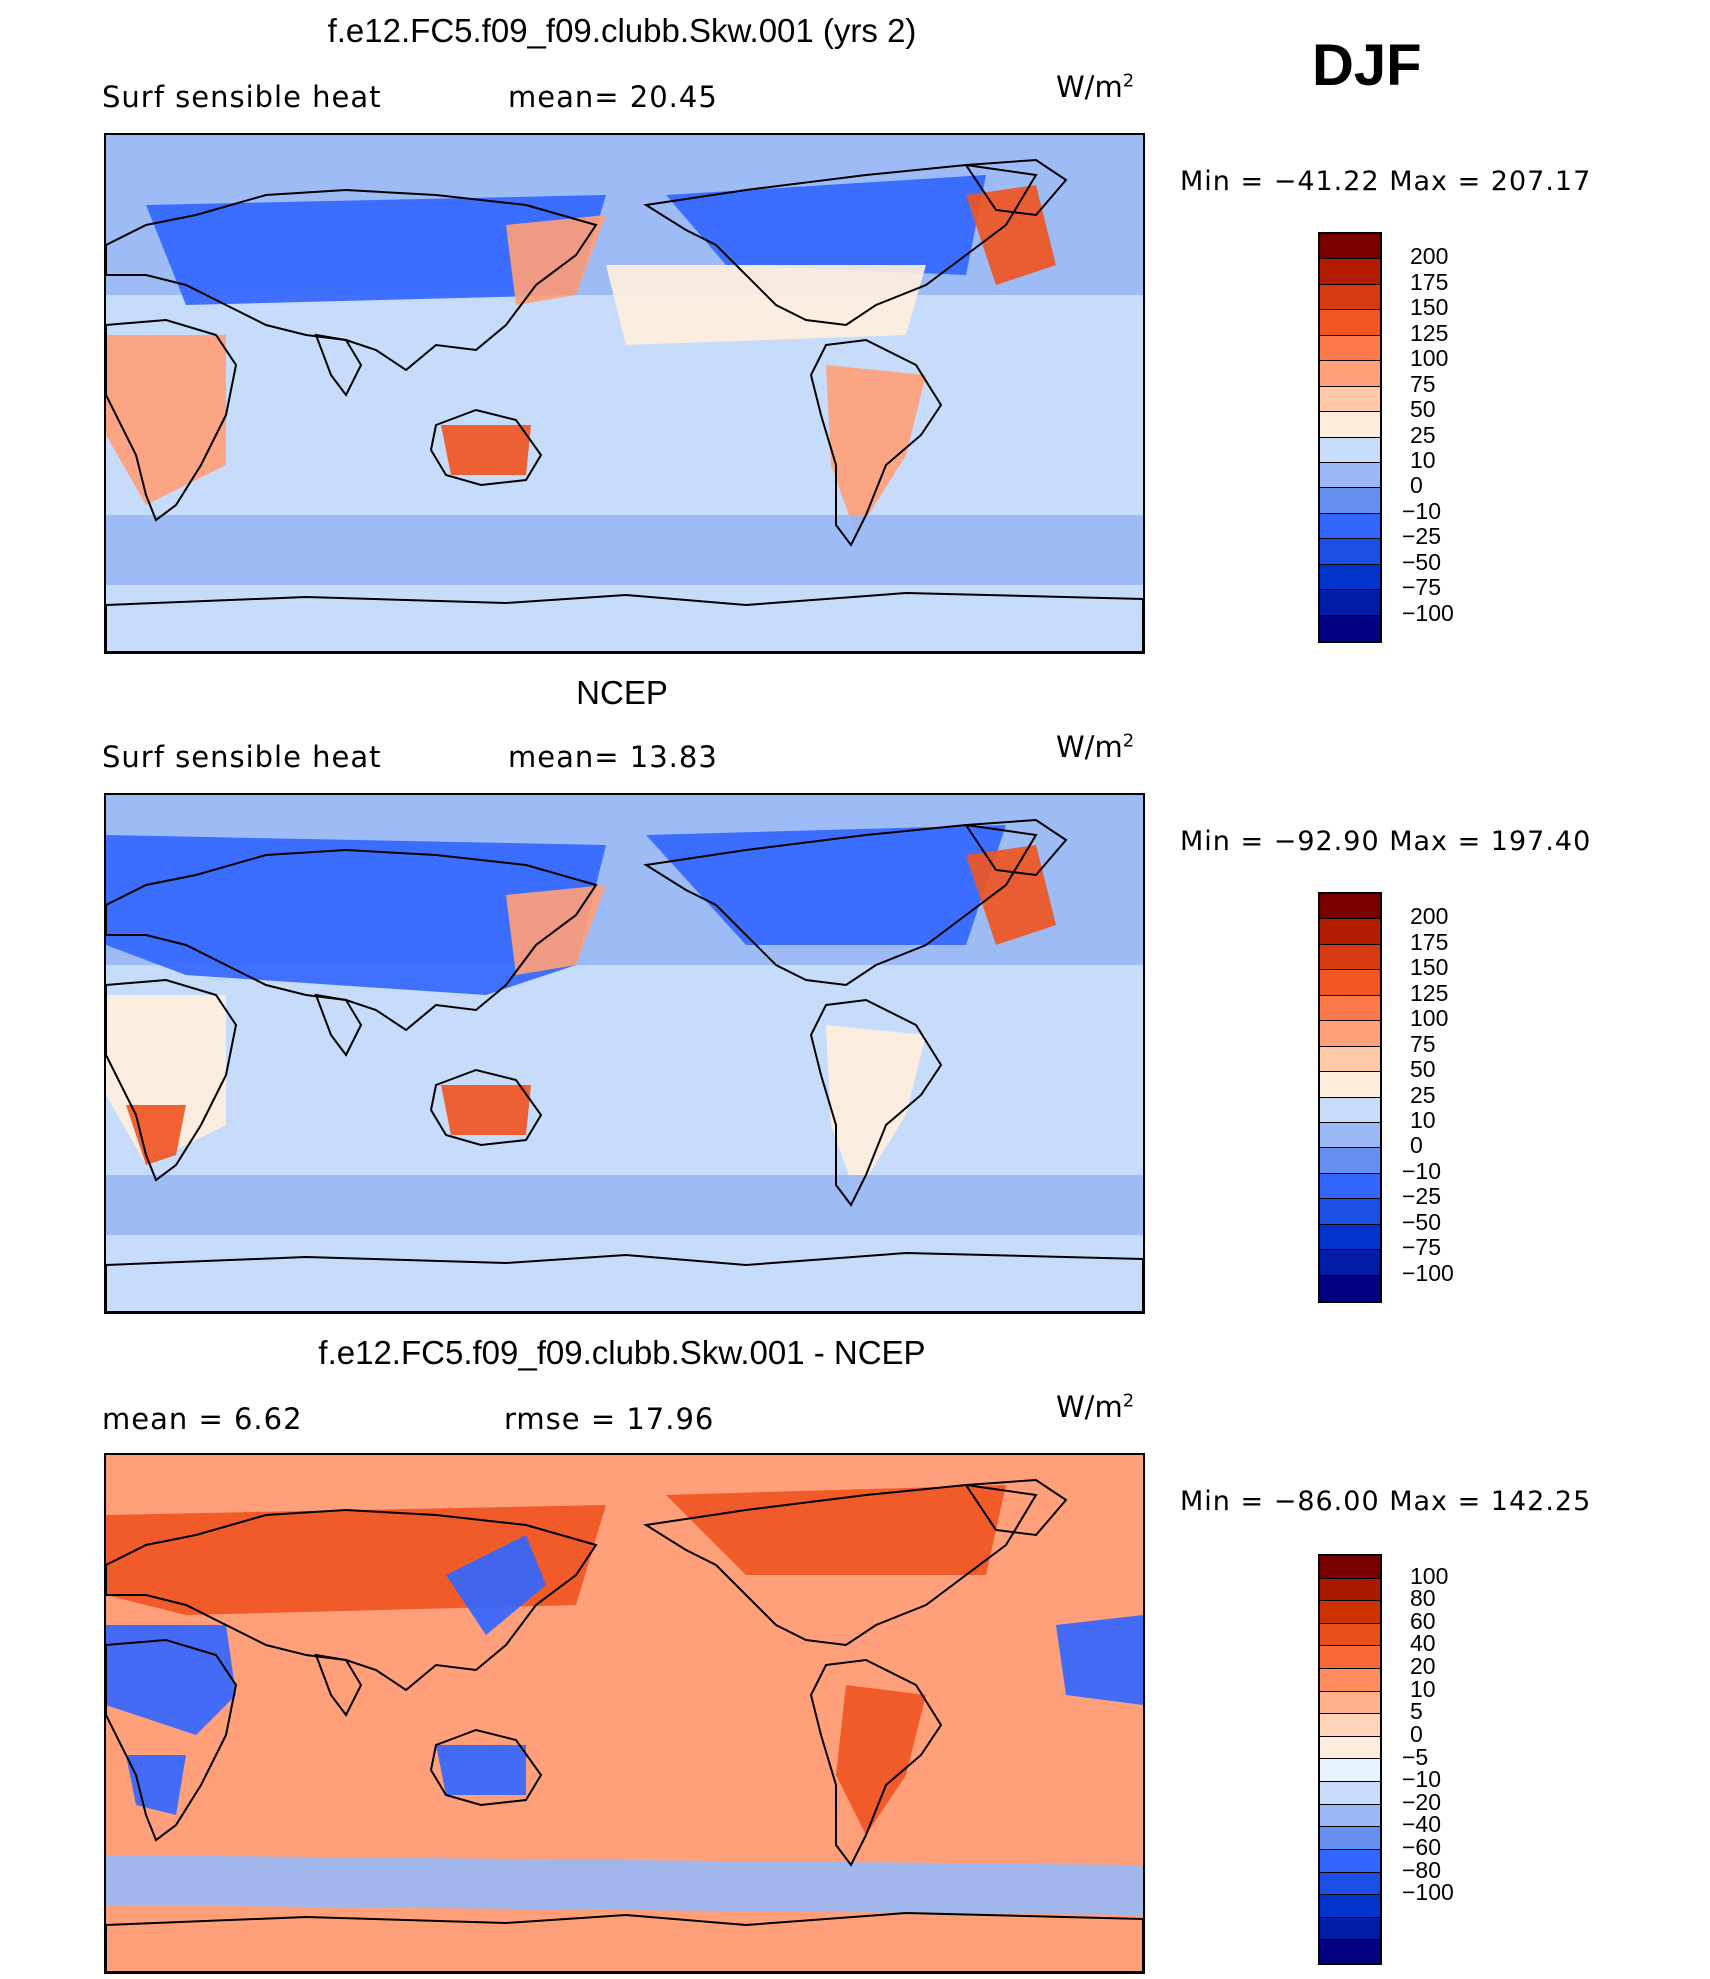  Describe the element at coordinates (613, 757) in the screenshot. I see `panel-2-mean-label: mean= 13.83` at that location.